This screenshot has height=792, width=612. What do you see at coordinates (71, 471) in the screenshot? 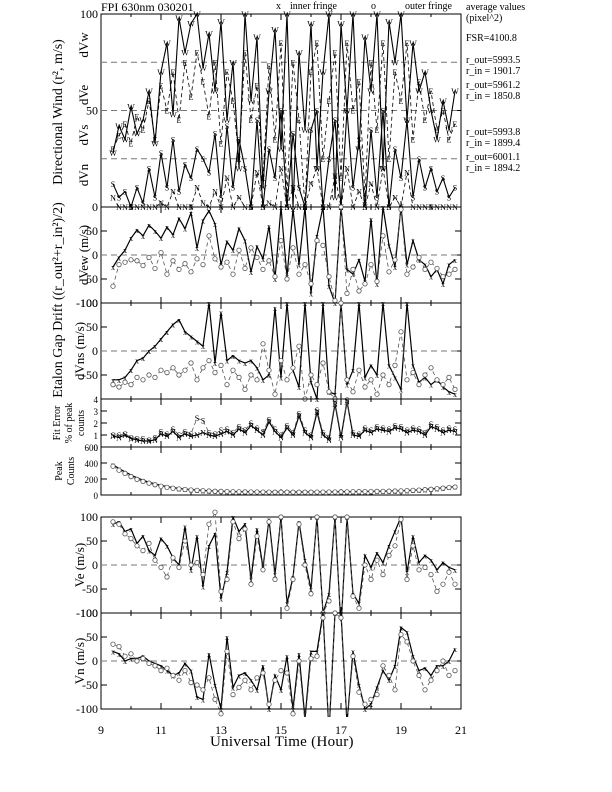
I see `y-axis-title: Counts` at bounding box center [71, 471].